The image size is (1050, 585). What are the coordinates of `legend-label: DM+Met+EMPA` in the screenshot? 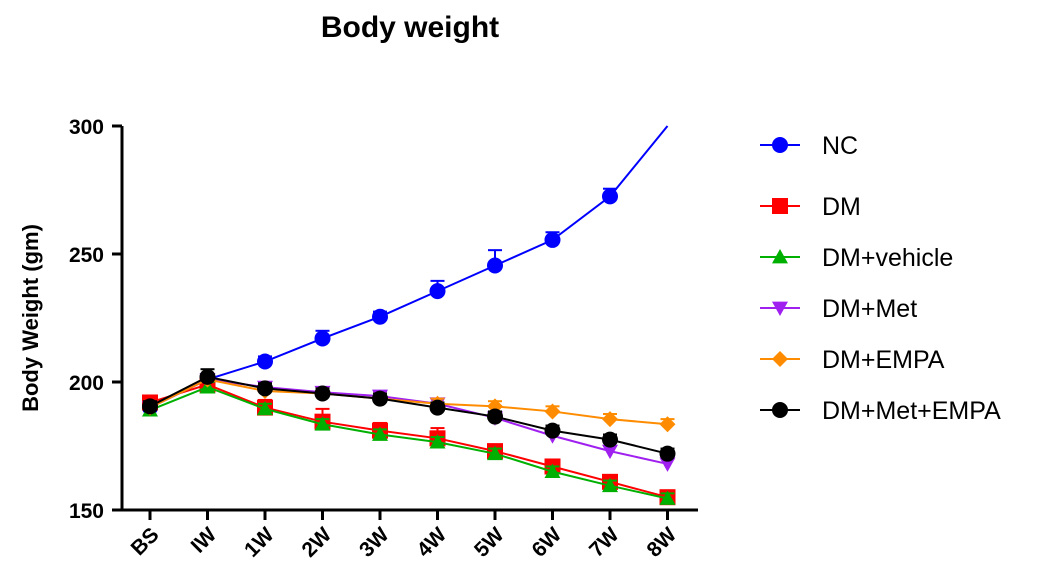 It's located at (911, 411).